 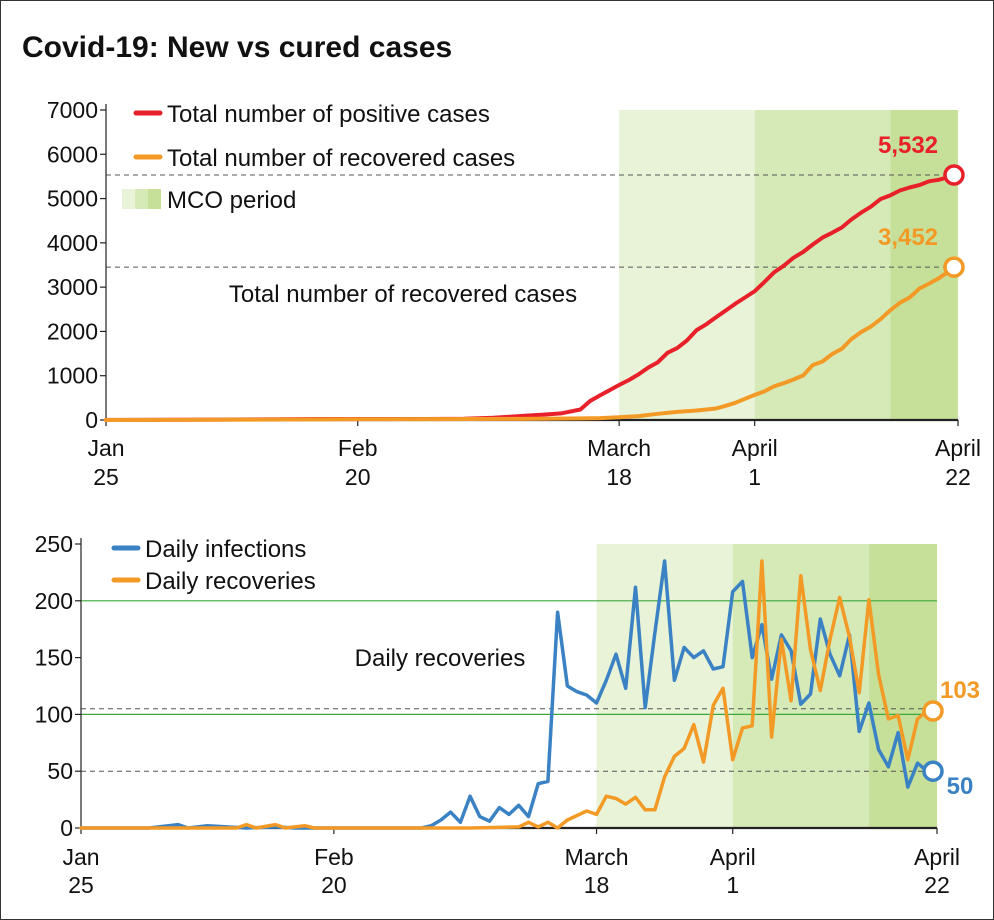 I want to click on y-tick-label: 2000, so click(x=72, y=331).